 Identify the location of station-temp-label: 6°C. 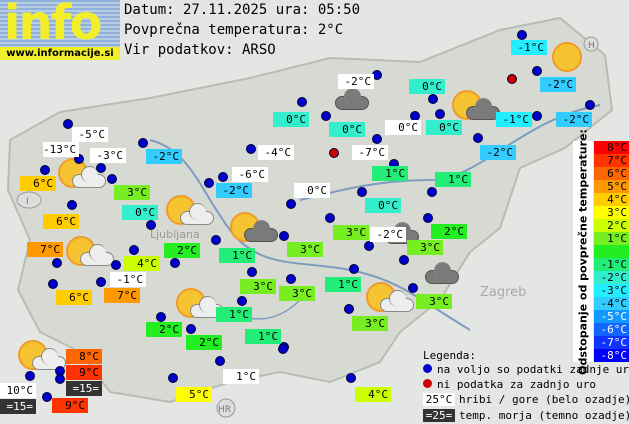
(61, 221).